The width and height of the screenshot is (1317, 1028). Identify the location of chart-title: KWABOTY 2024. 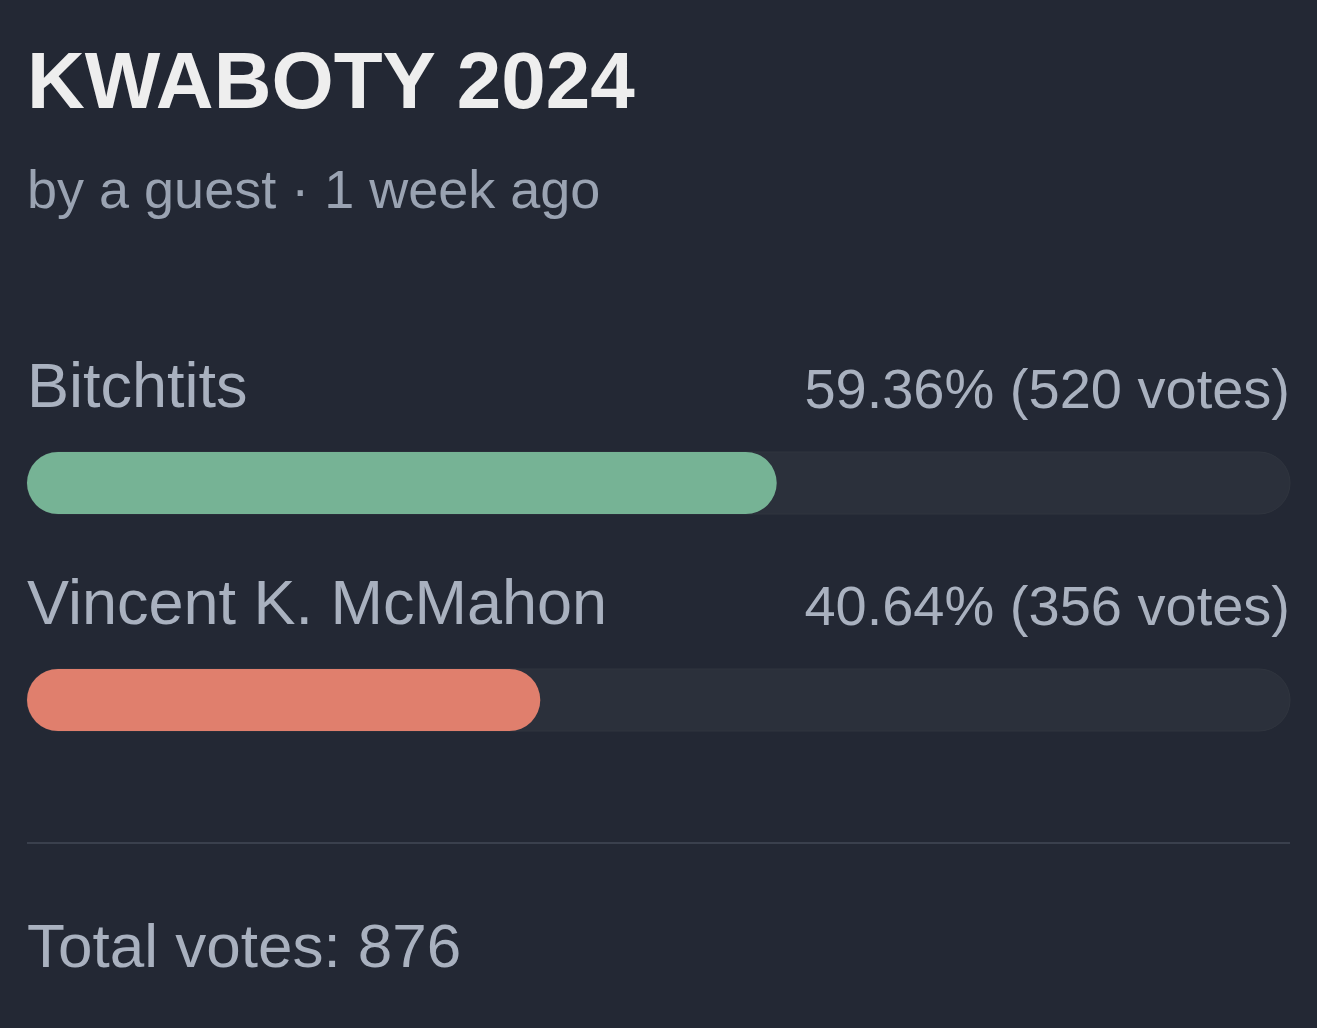
(331, 80).